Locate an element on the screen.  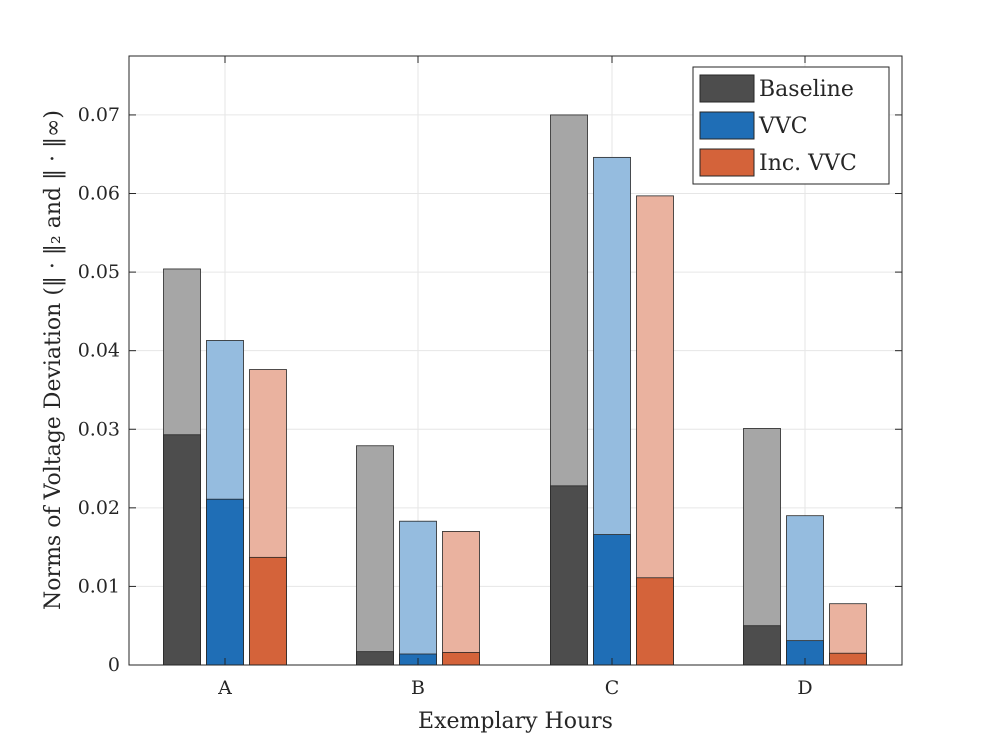
bar-vvc-tall-d is located at coordinates (805, 590).